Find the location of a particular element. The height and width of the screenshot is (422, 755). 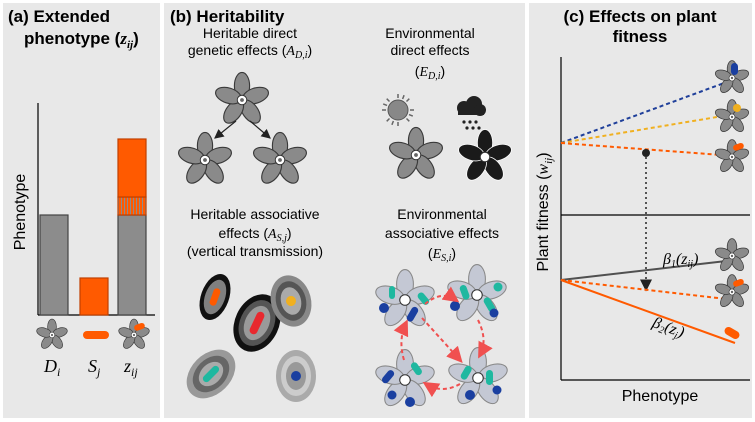

associative-flower-cluster is located at coordinates (441, 337).